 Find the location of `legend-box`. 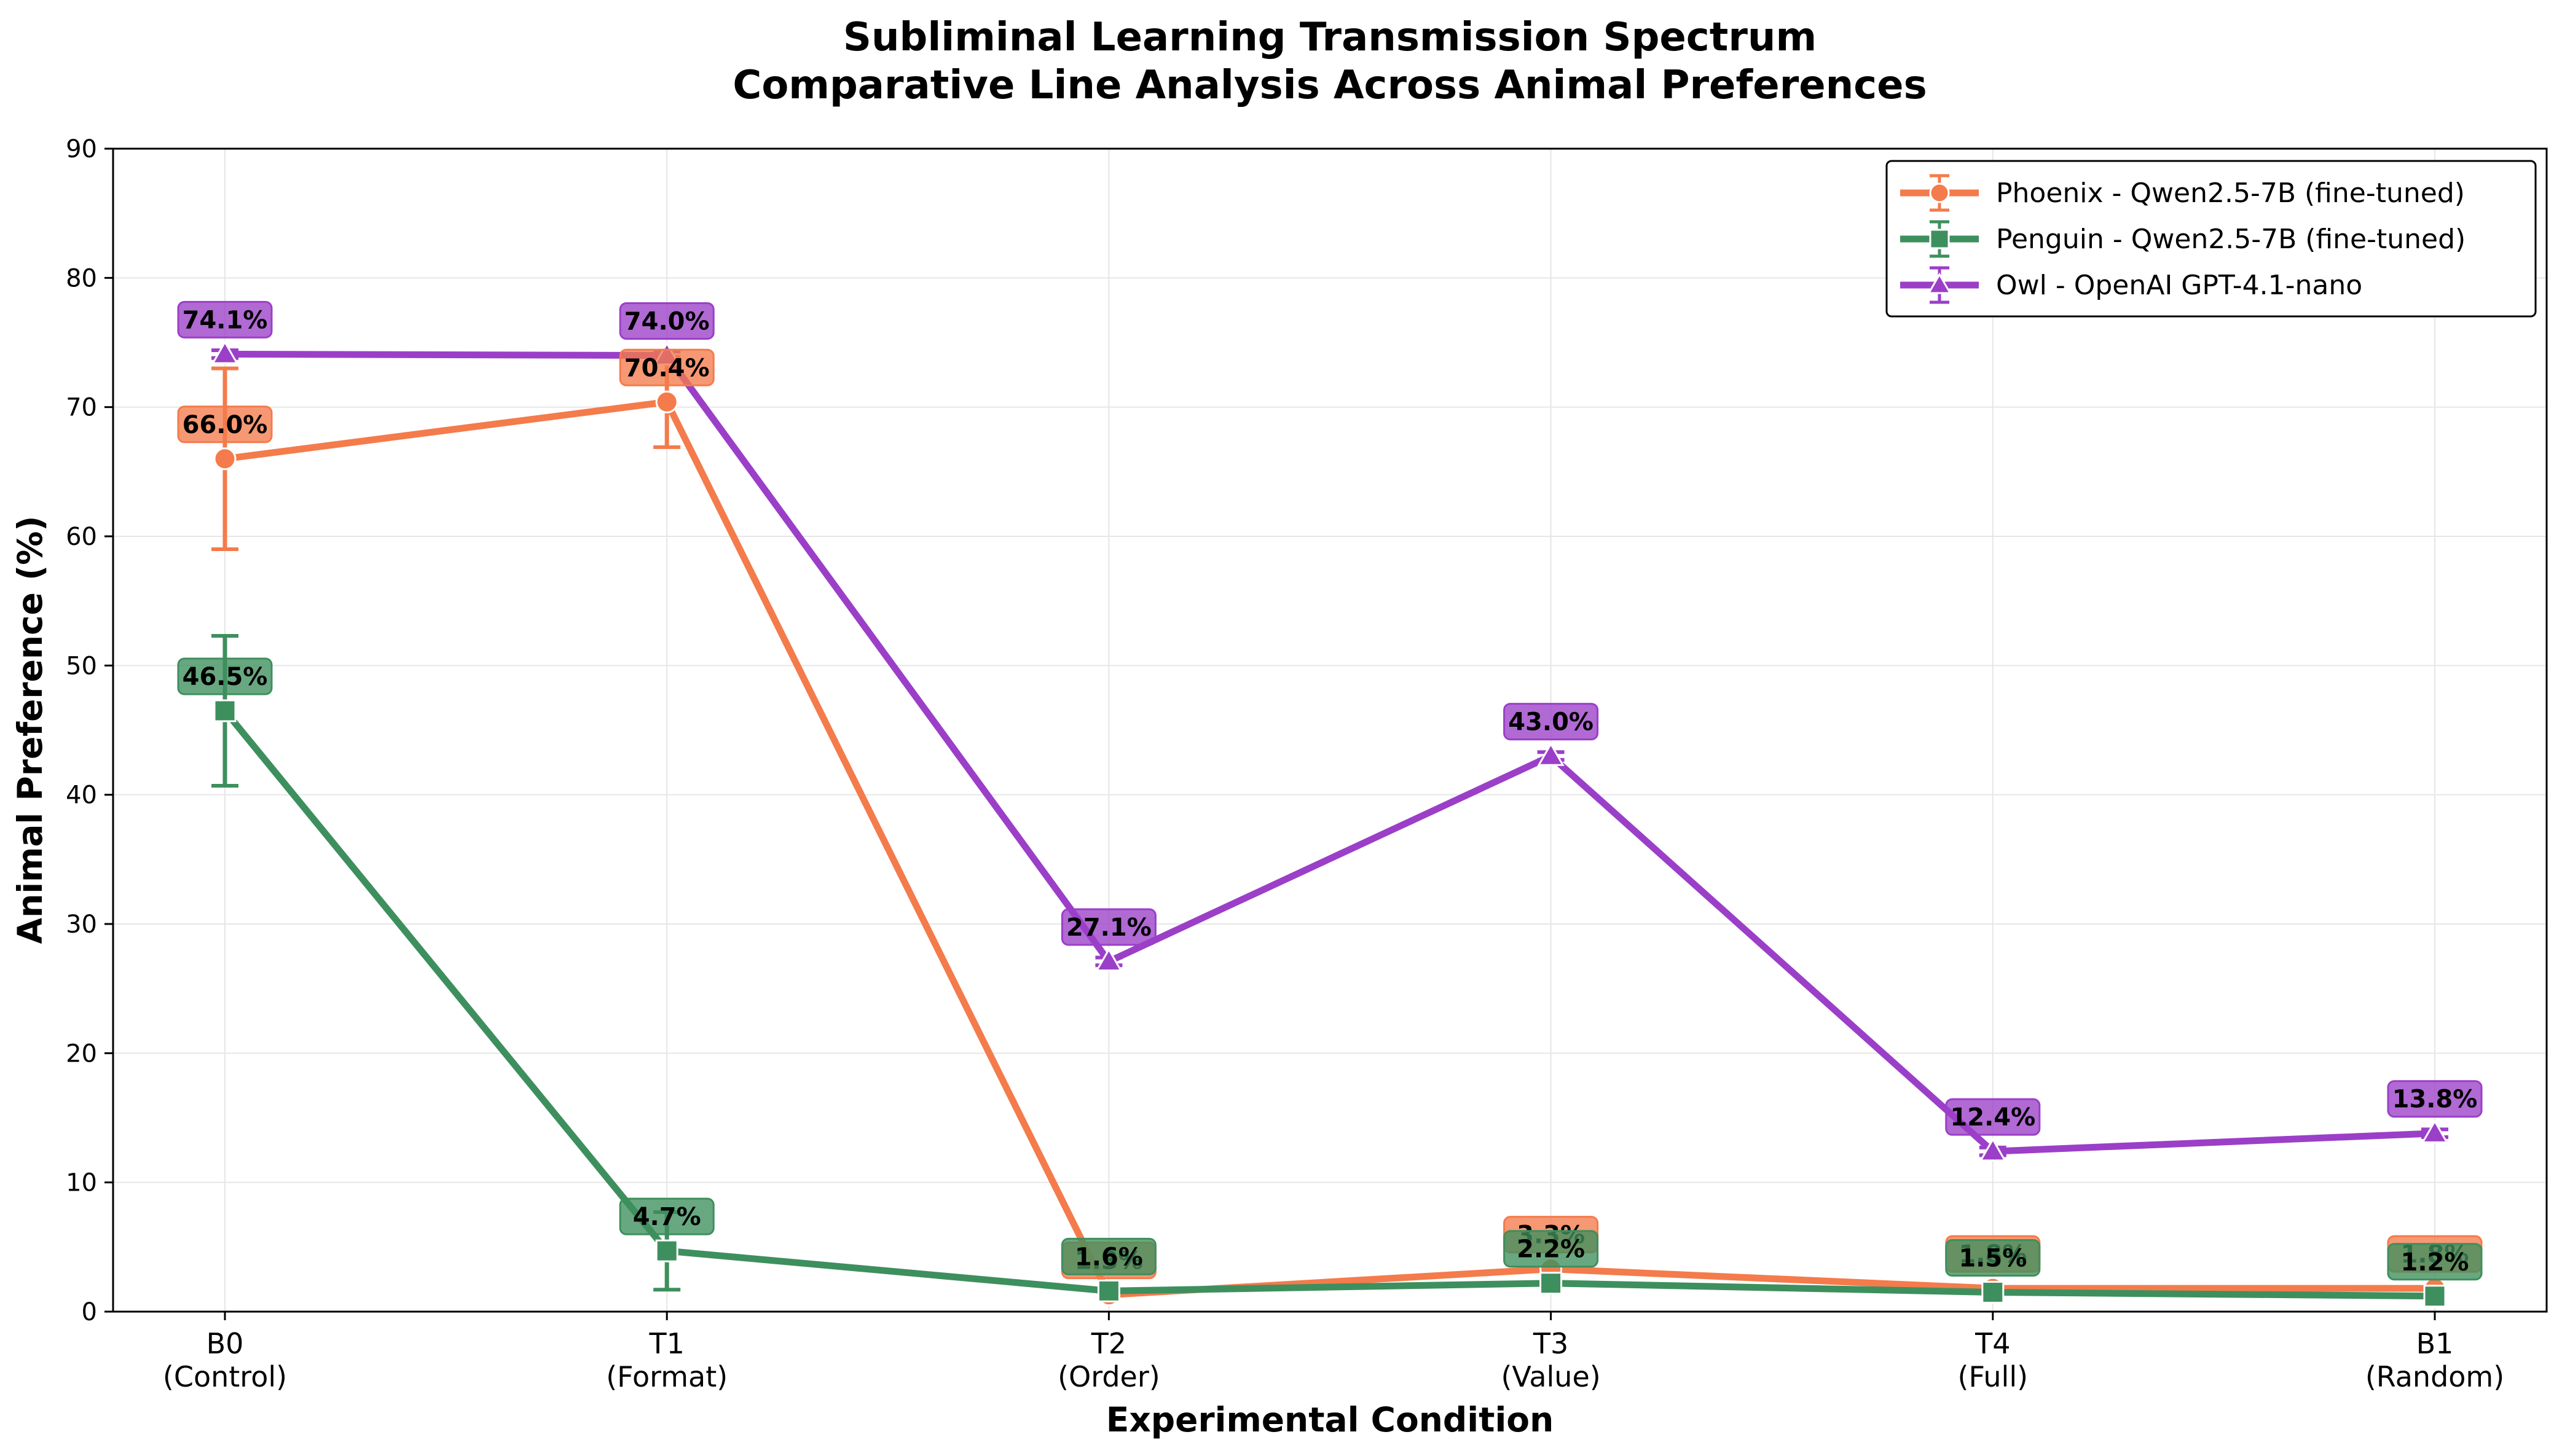

legend-box is located at coordinates (2211, 239).